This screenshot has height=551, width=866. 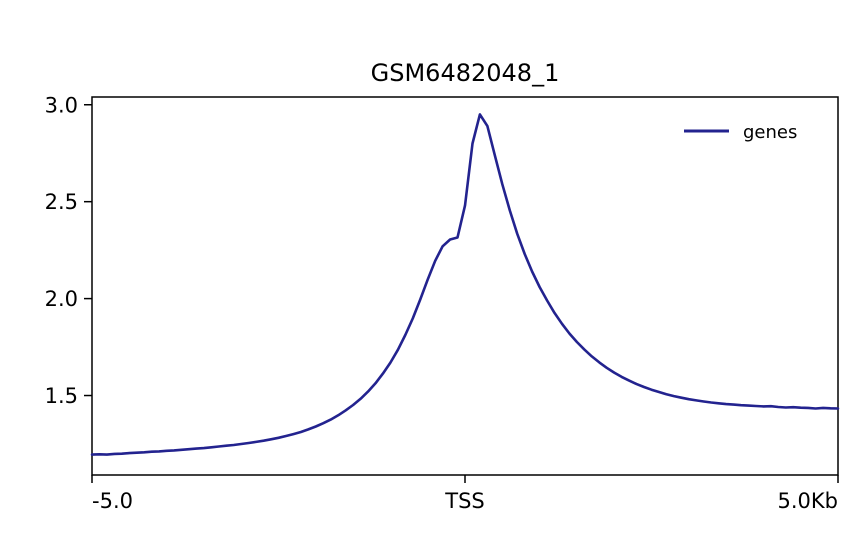 What do you see at coordinates (740, 132) in the screenshot?
I see `legend: genes` at bounding box center [740, 132].